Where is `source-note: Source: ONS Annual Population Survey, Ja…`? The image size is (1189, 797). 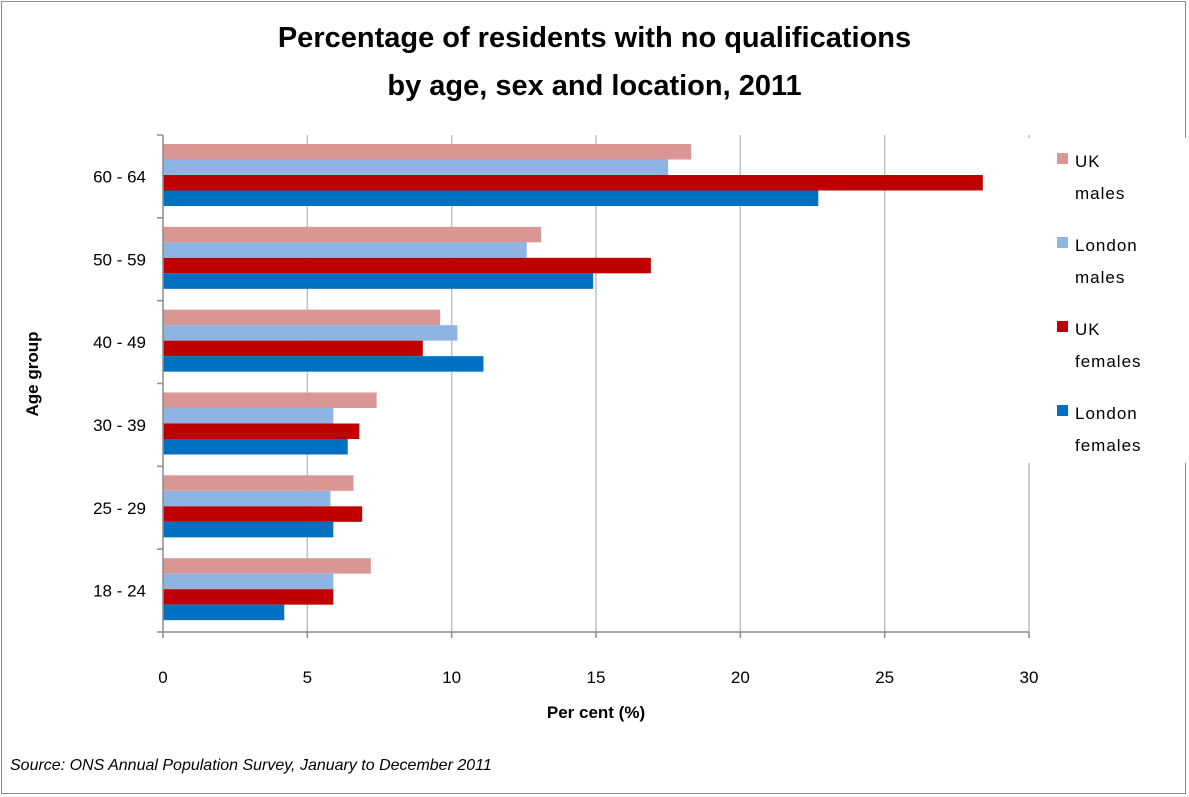 source-note: Source: ONS Annual Population Survey, Ja… is located at coordinates (251, 765).